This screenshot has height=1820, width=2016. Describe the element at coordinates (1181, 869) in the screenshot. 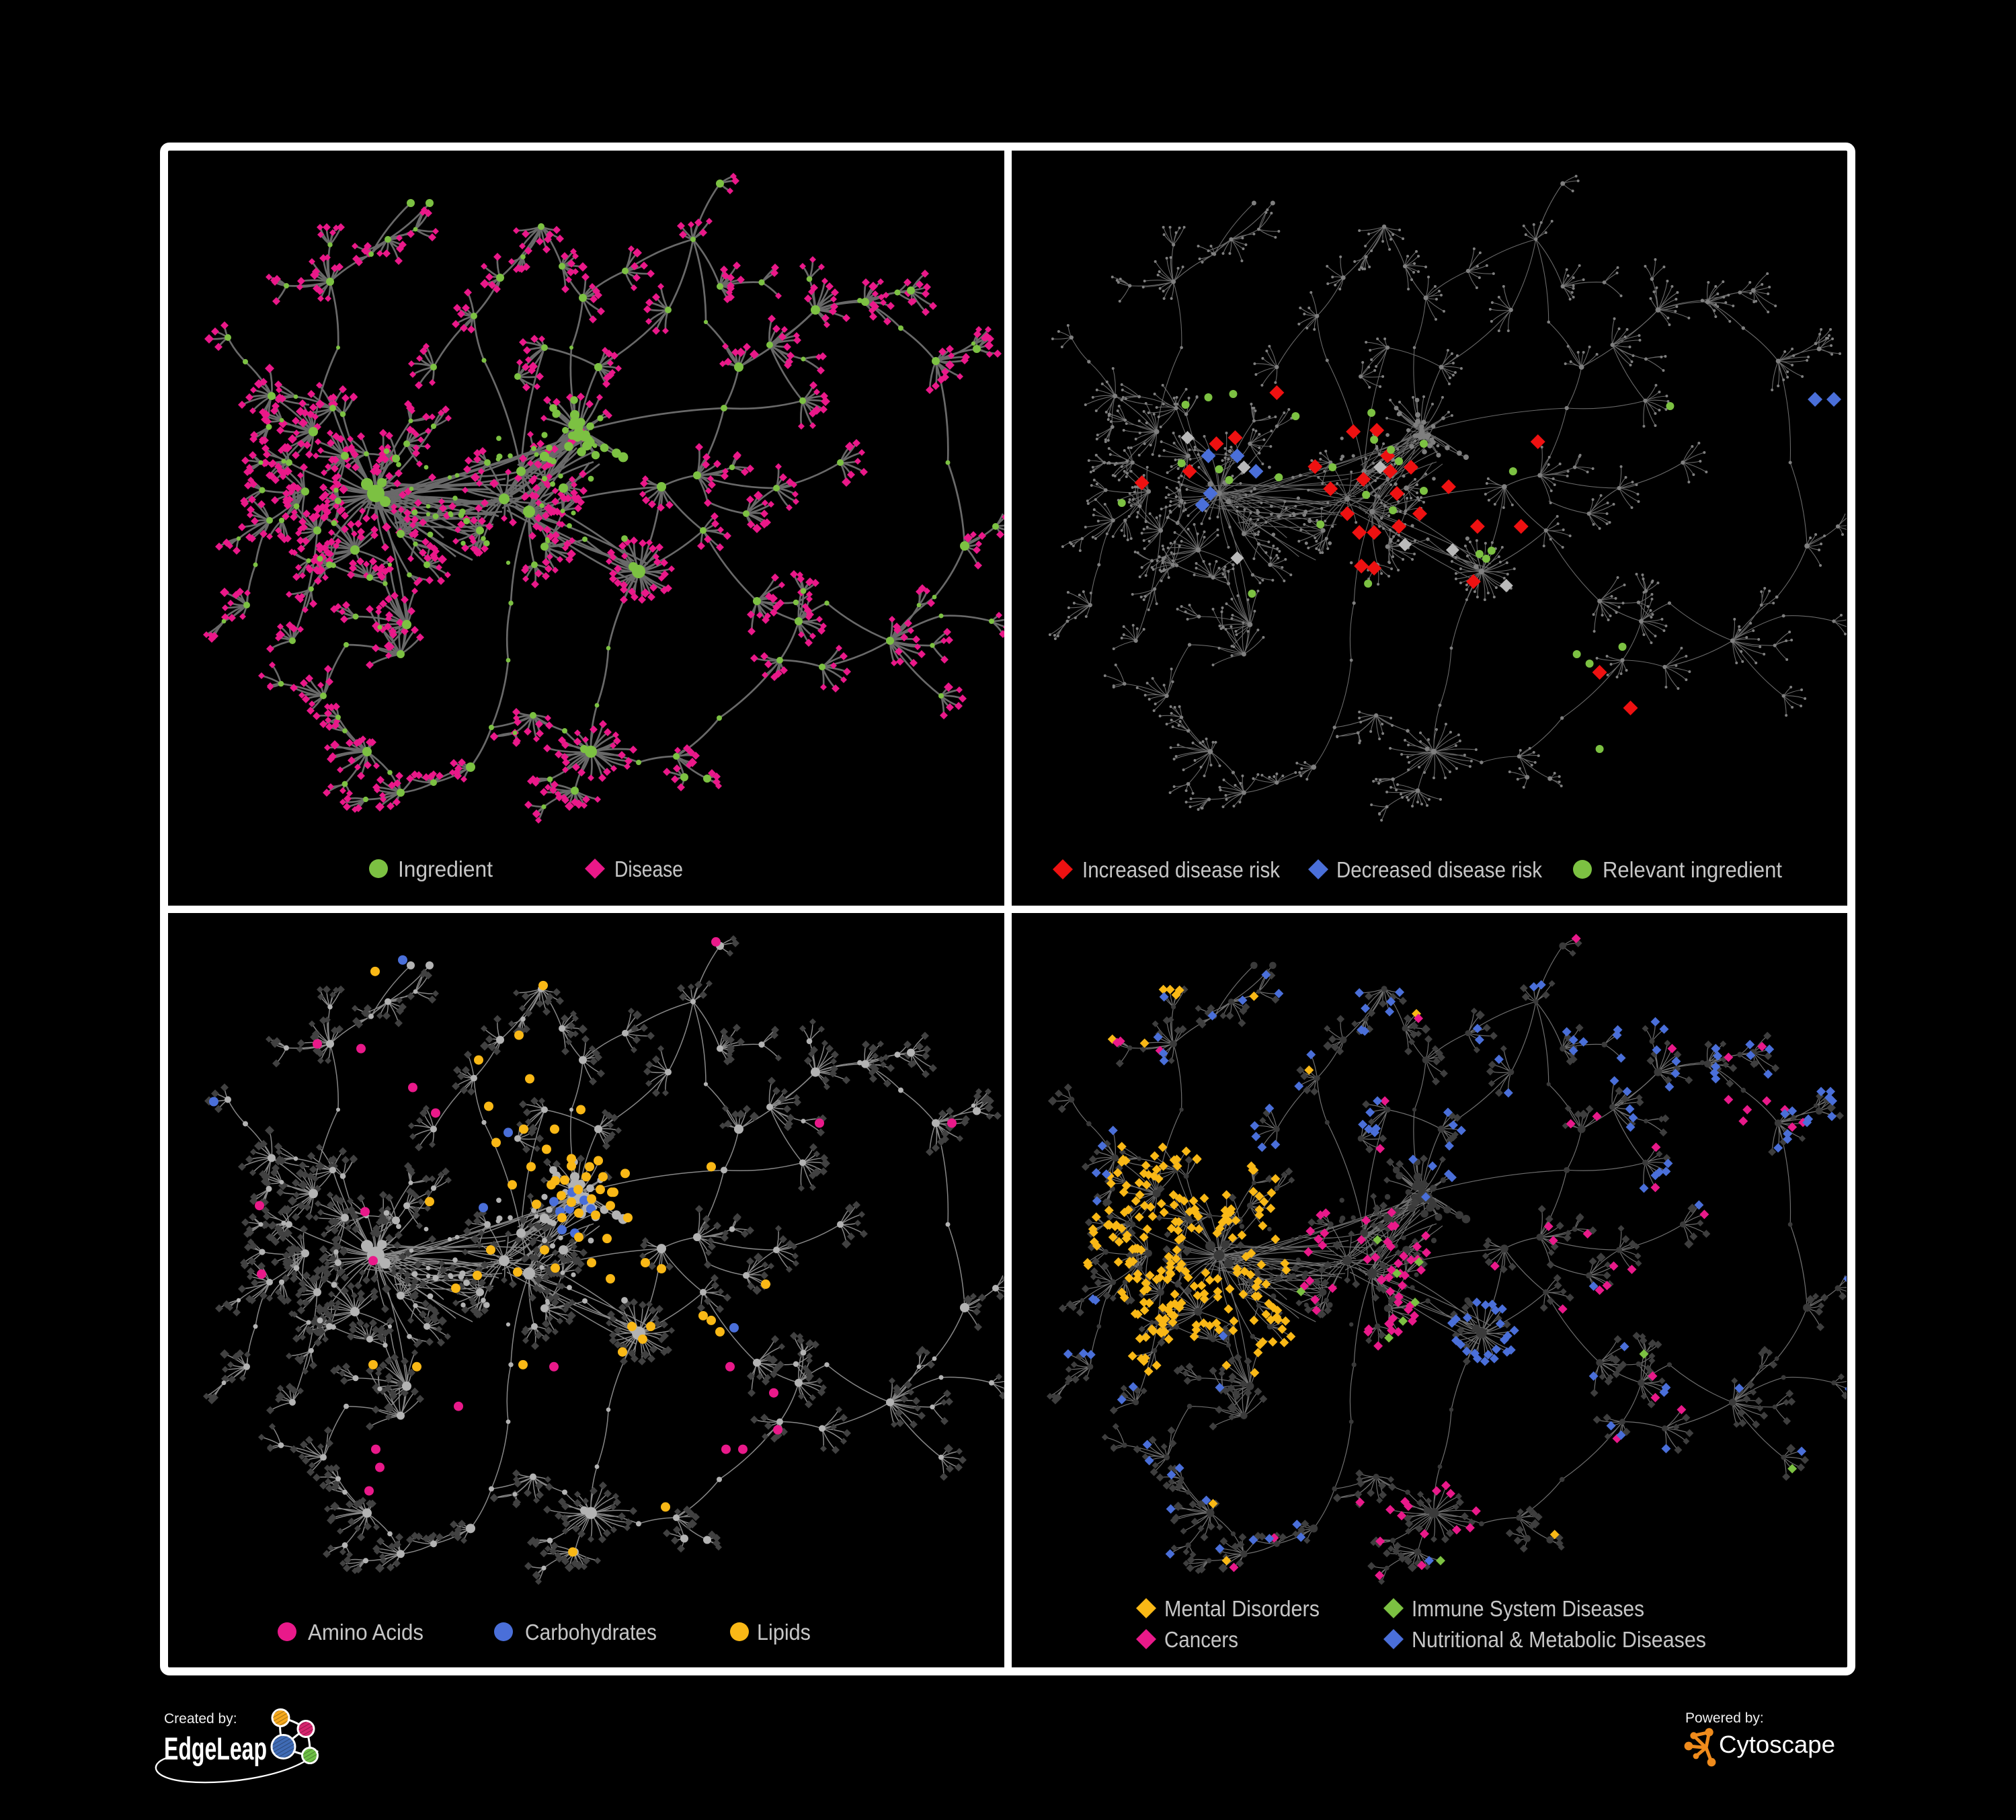

I see `svg-text: Increased disease risk` at that location.